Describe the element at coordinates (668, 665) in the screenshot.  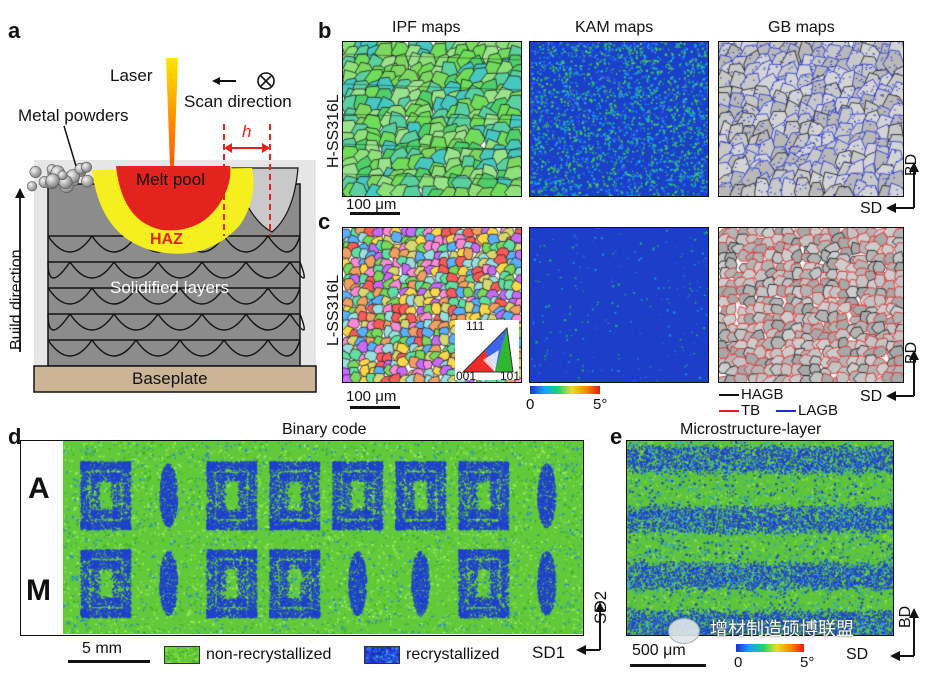
I see `scale-bar-e` at that location.